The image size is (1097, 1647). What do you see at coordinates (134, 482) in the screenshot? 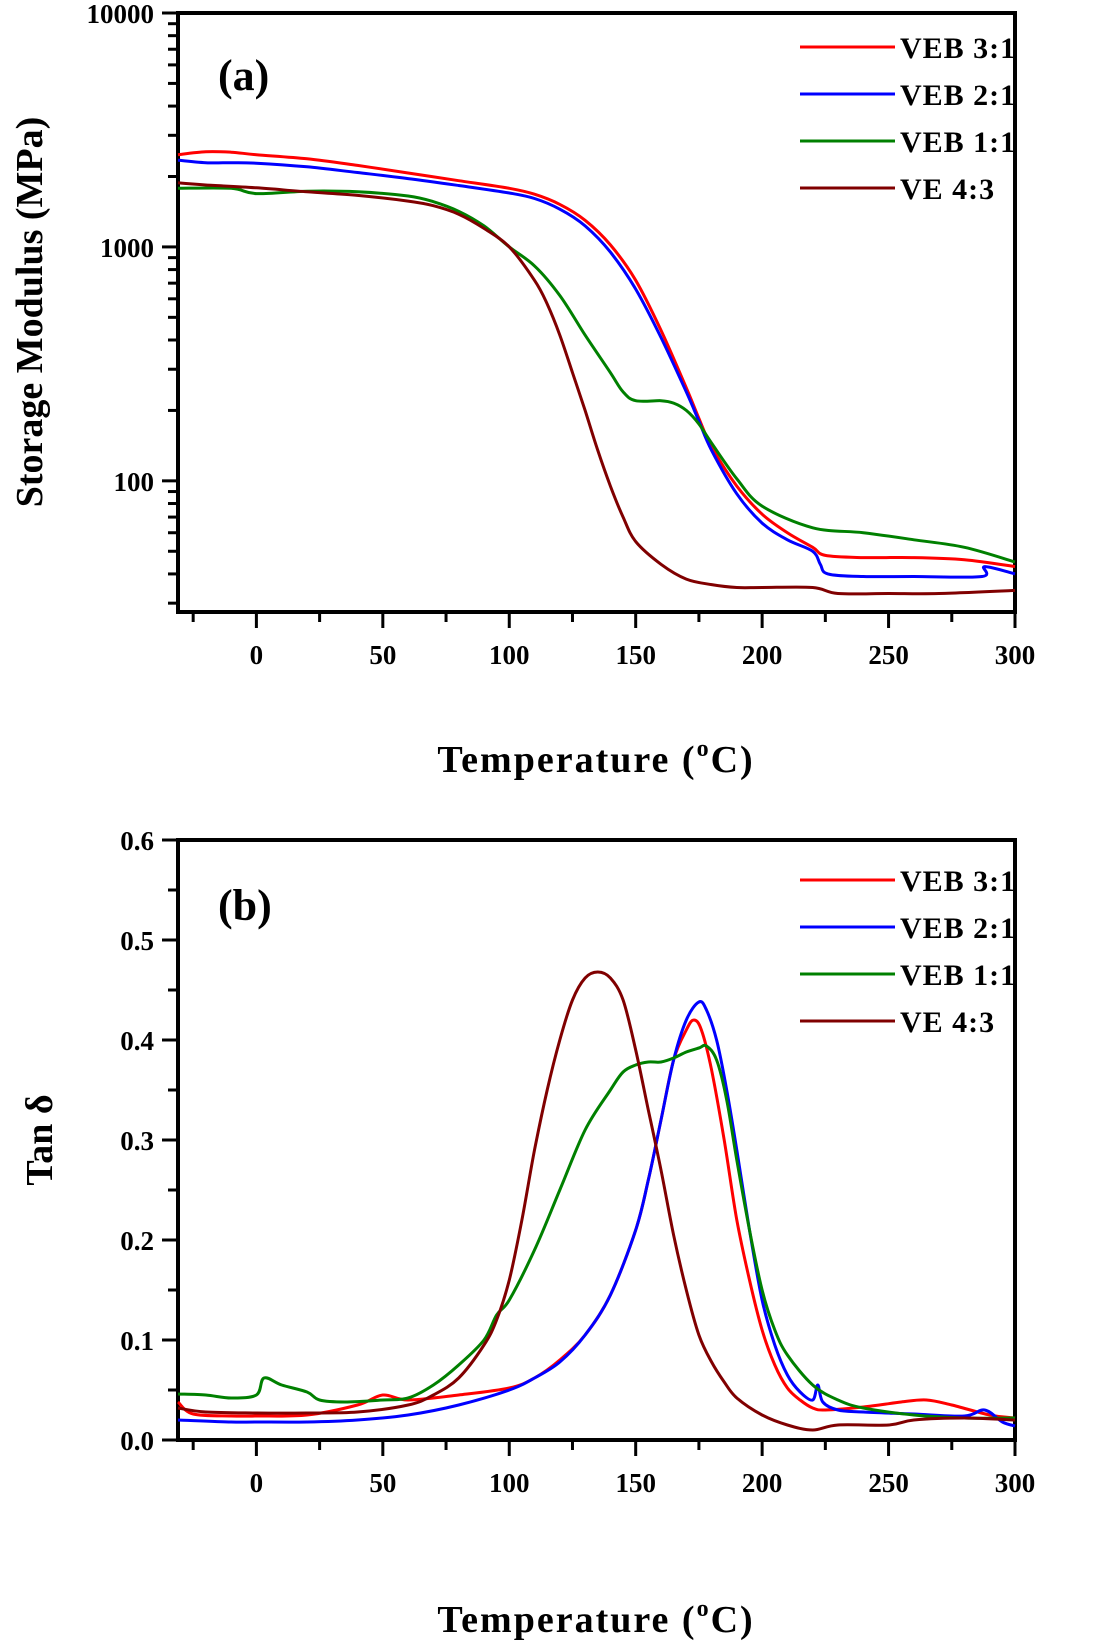
I see `y-tick-label: 100` at bounding box center [134, 482].